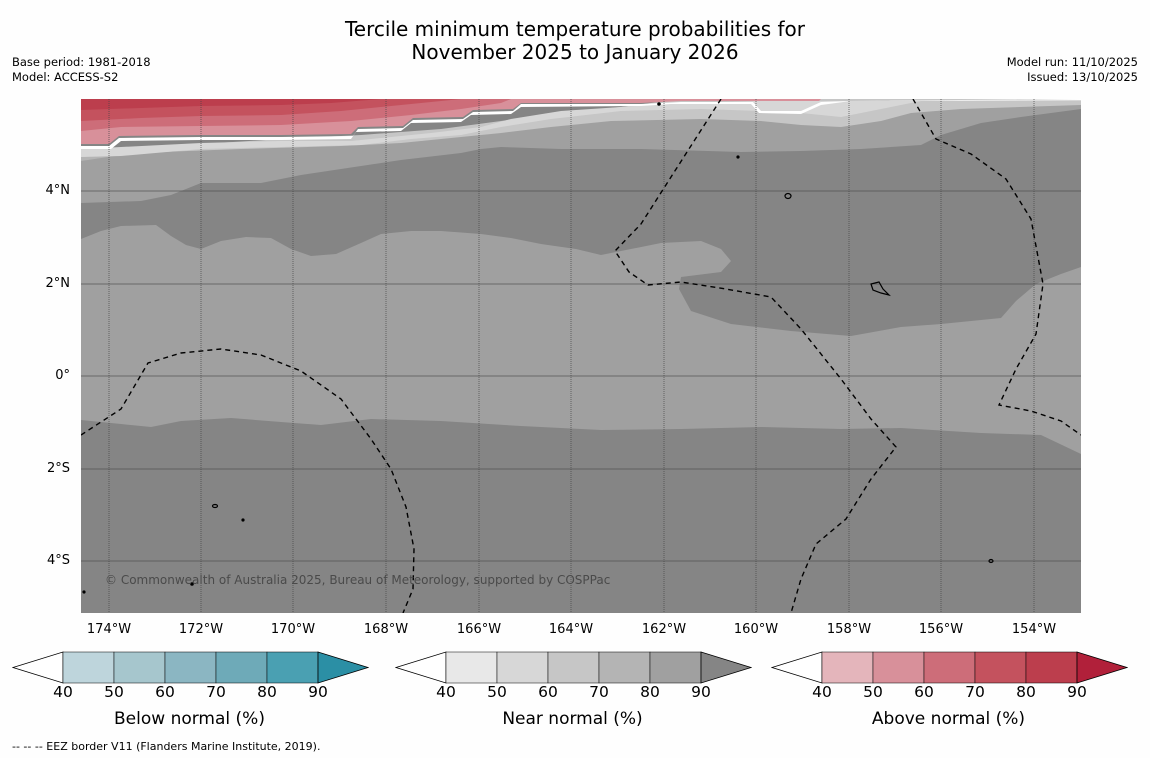  I want to click on lon-label-162w: 162°W, so click(664, 629).